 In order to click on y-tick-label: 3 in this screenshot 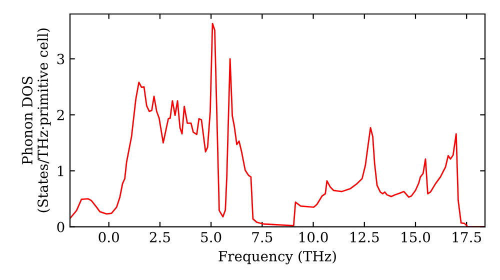, I will do `click(60, 59)`.